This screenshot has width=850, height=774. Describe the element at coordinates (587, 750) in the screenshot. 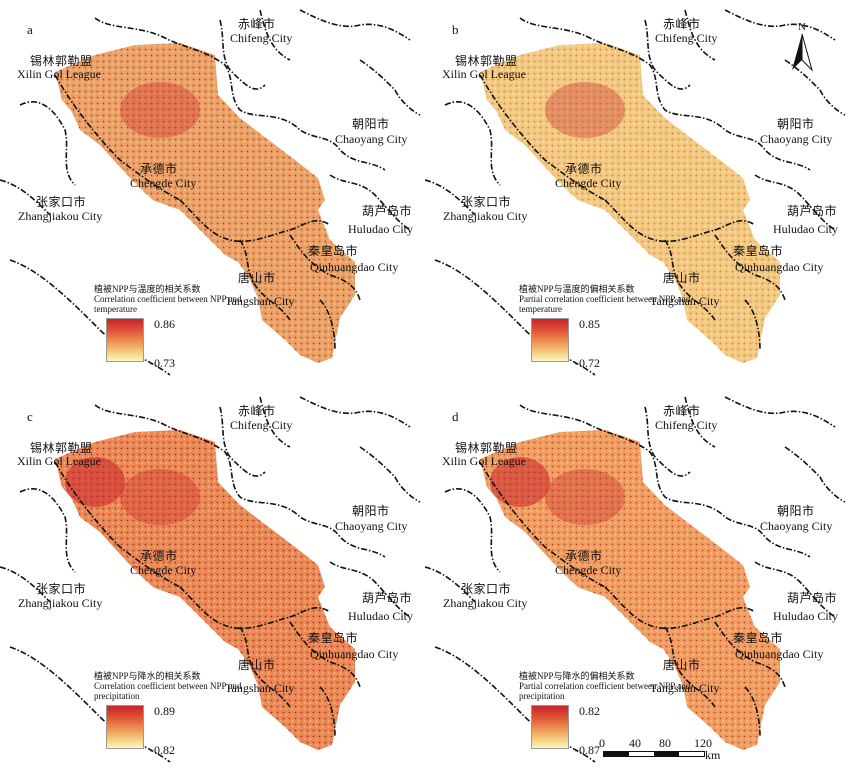

I see `legend-min: -0.87` at that location.